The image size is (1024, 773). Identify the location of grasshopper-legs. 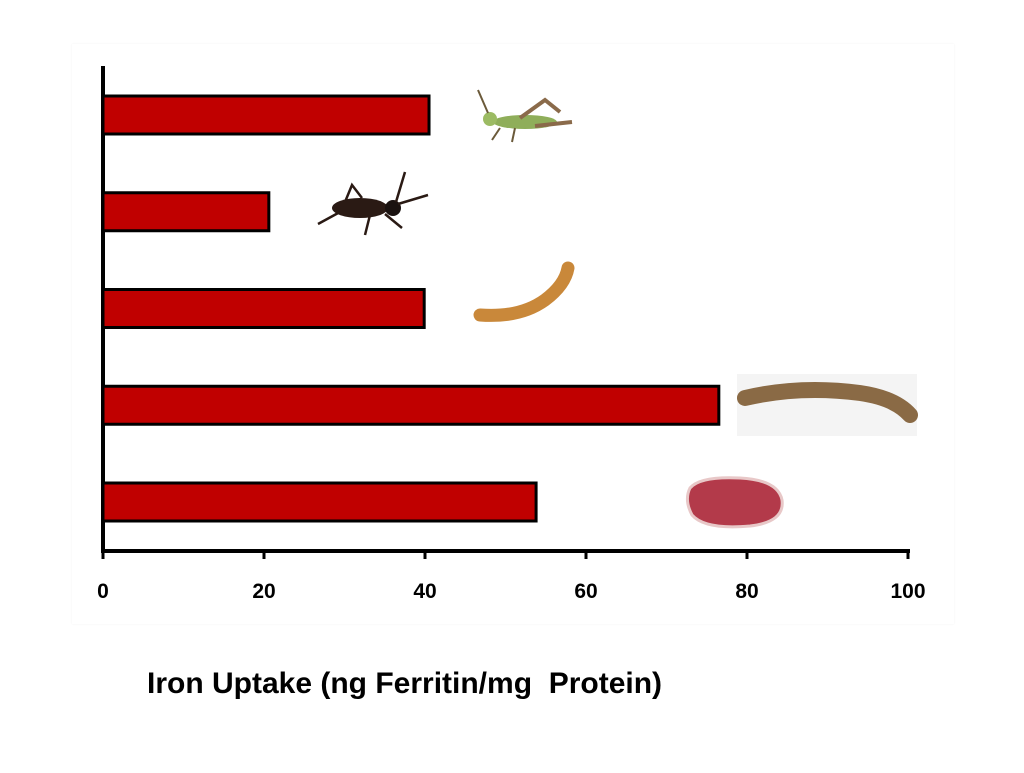
(545, 112).